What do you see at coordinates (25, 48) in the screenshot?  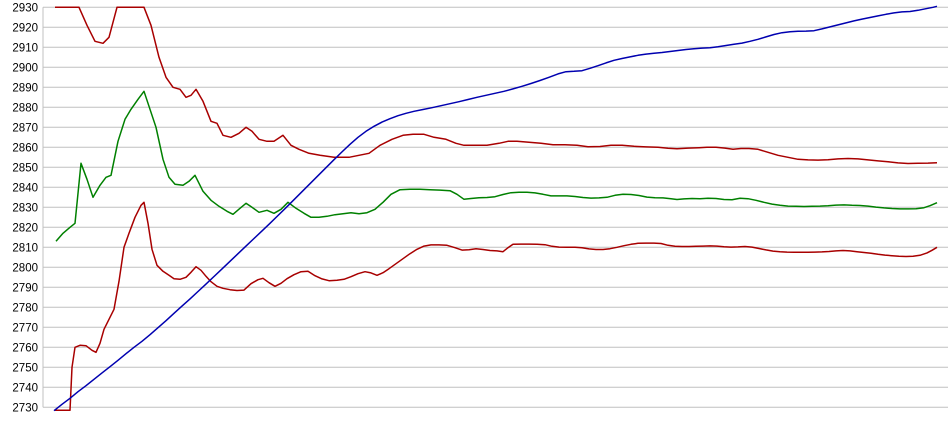 I see `y-axis-tick-label: 2910` at bounding box center [25, 48].